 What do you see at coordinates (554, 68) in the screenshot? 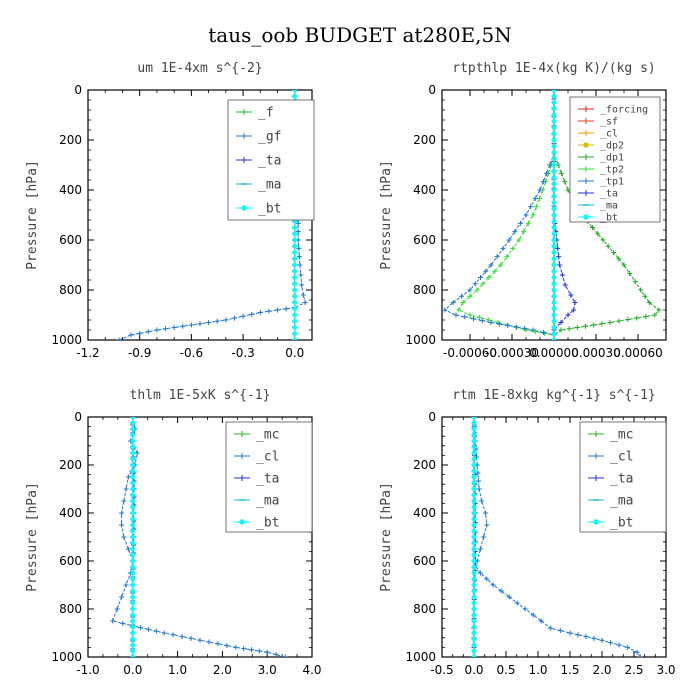
I see `panel-title: rtpthlp 1E-4x(kg K)/(kg s)` at bounding box center [554, 68].